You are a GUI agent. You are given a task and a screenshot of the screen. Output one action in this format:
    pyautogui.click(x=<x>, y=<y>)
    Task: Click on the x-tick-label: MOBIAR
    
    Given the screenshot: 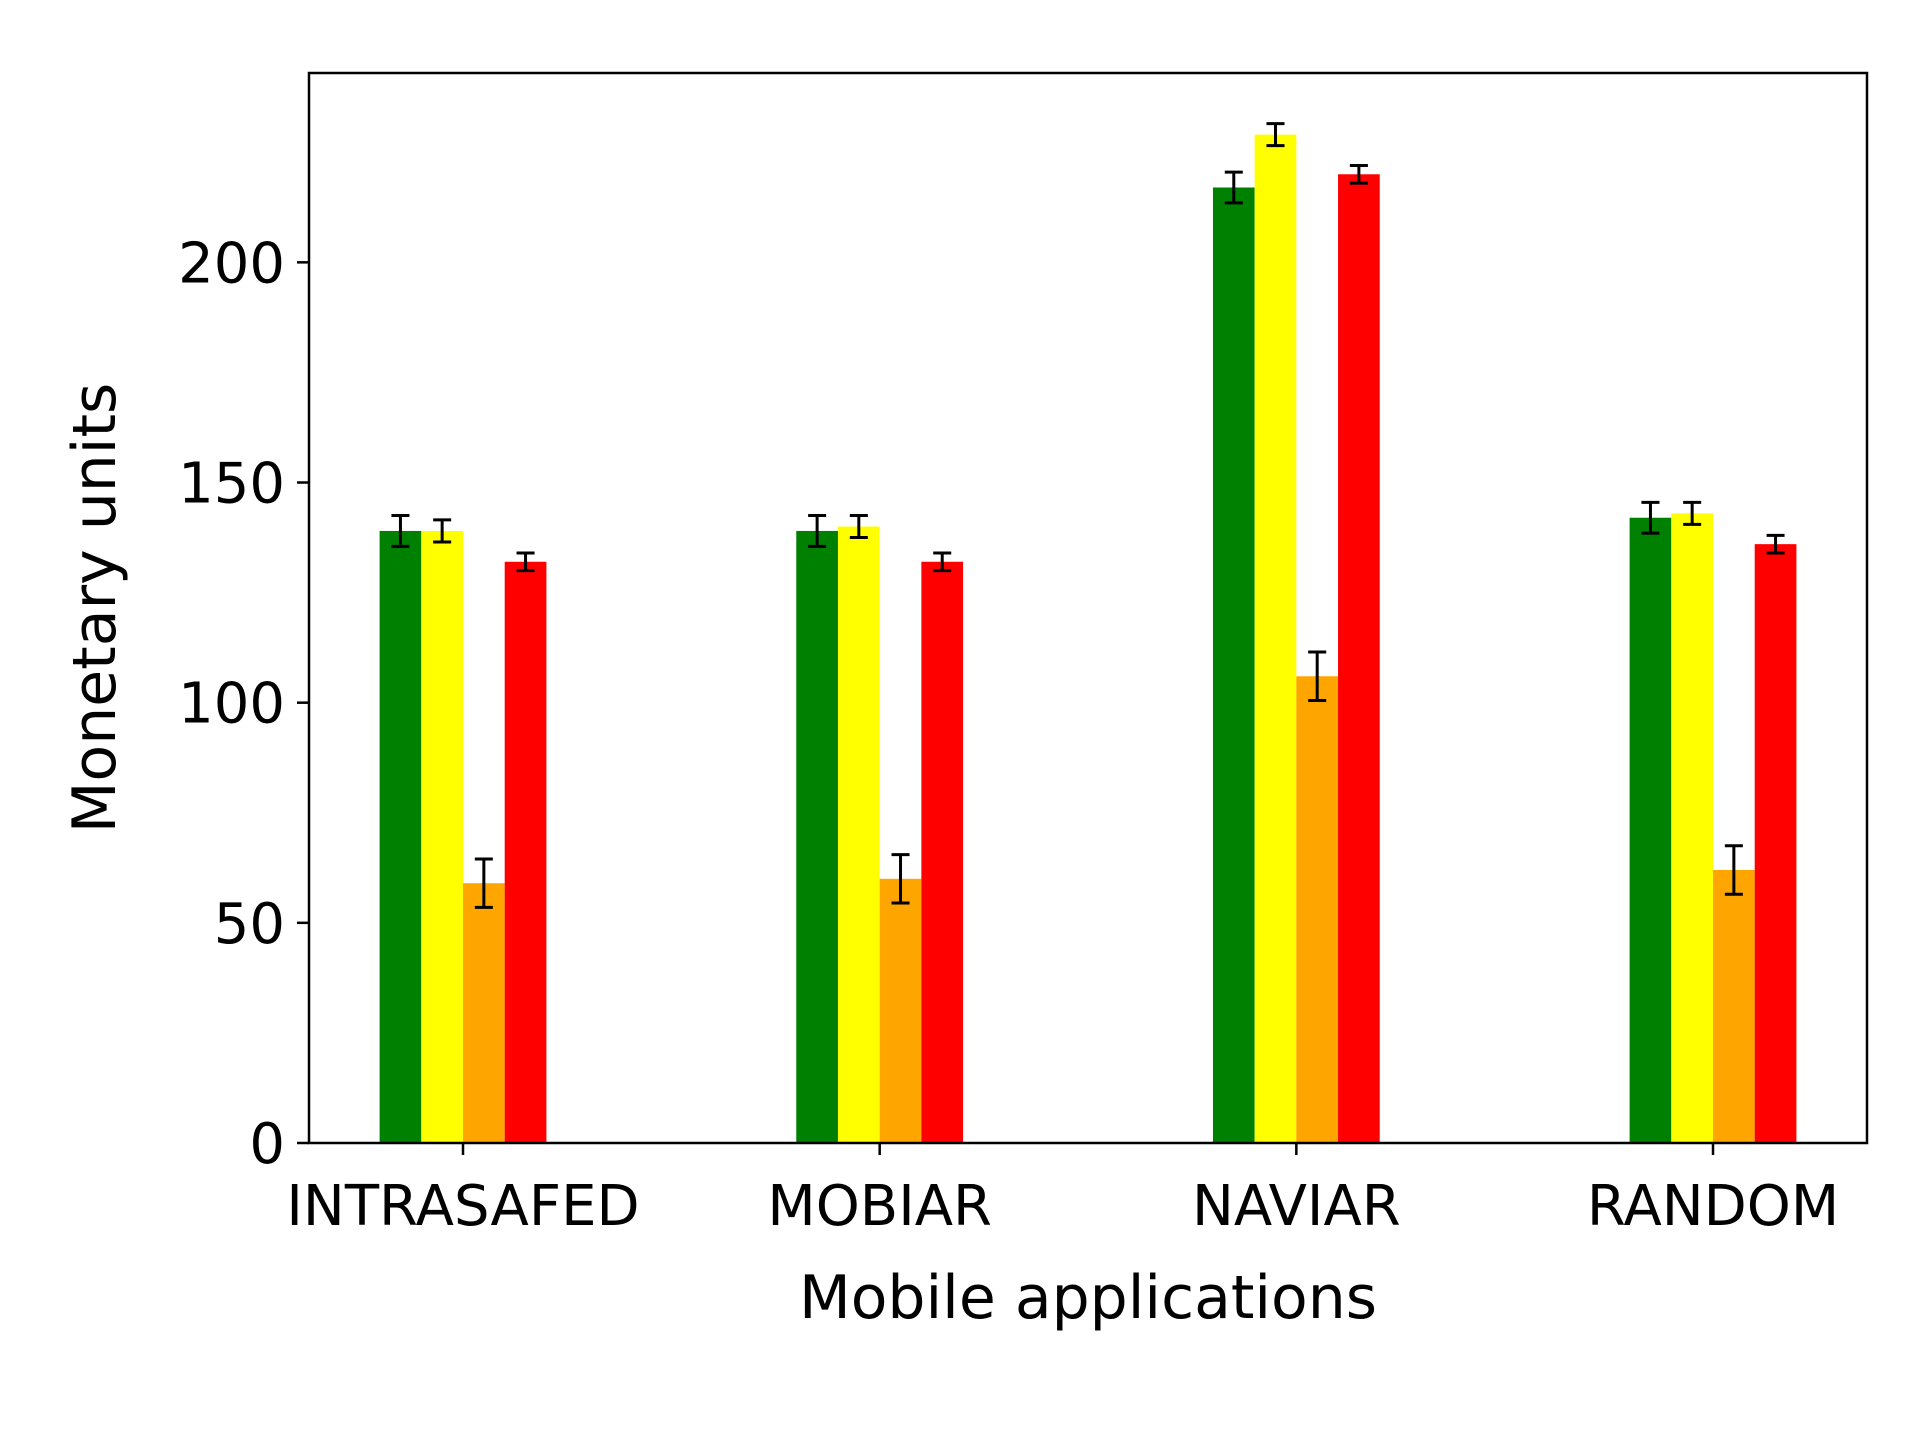 What is the action you would take?
    pyautogui.click(x=879, y=1206)
    